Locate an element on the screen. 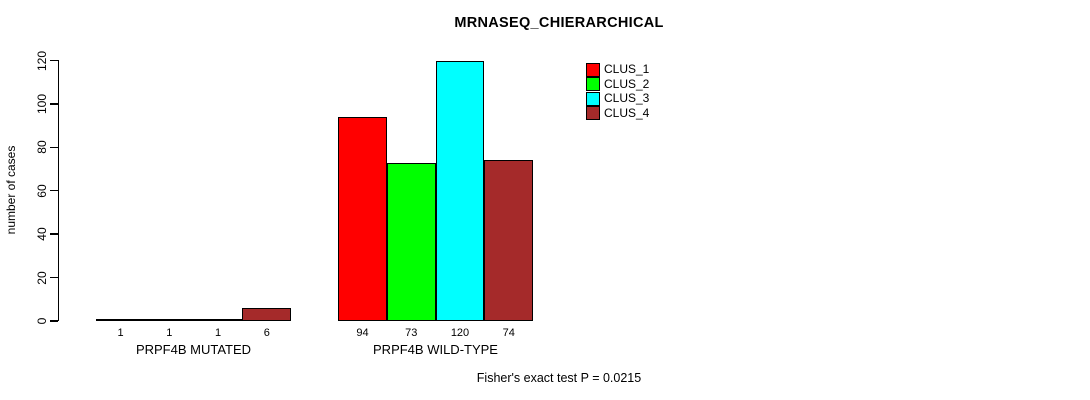 The image size is (1090, 400). bar-clus_3-group2 is located at coordinates (460, 190).